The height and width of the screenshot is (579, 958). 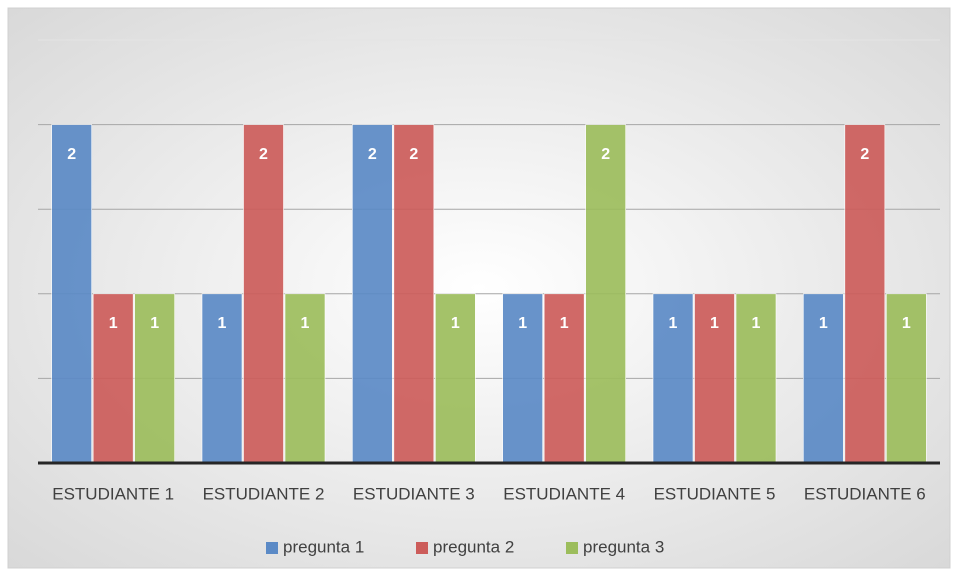 What do you see at coordinates (623, 546) in the screenshot?
I see `legend-label: pregunta 3` at bounding box center [623, 546].